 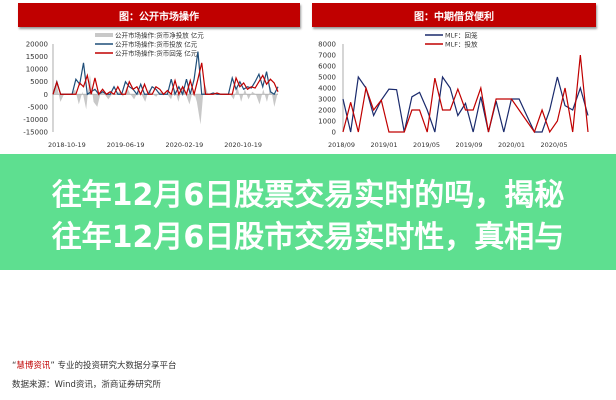 I want to click on y-tick-label: 8000, so click(x=327, y=45).